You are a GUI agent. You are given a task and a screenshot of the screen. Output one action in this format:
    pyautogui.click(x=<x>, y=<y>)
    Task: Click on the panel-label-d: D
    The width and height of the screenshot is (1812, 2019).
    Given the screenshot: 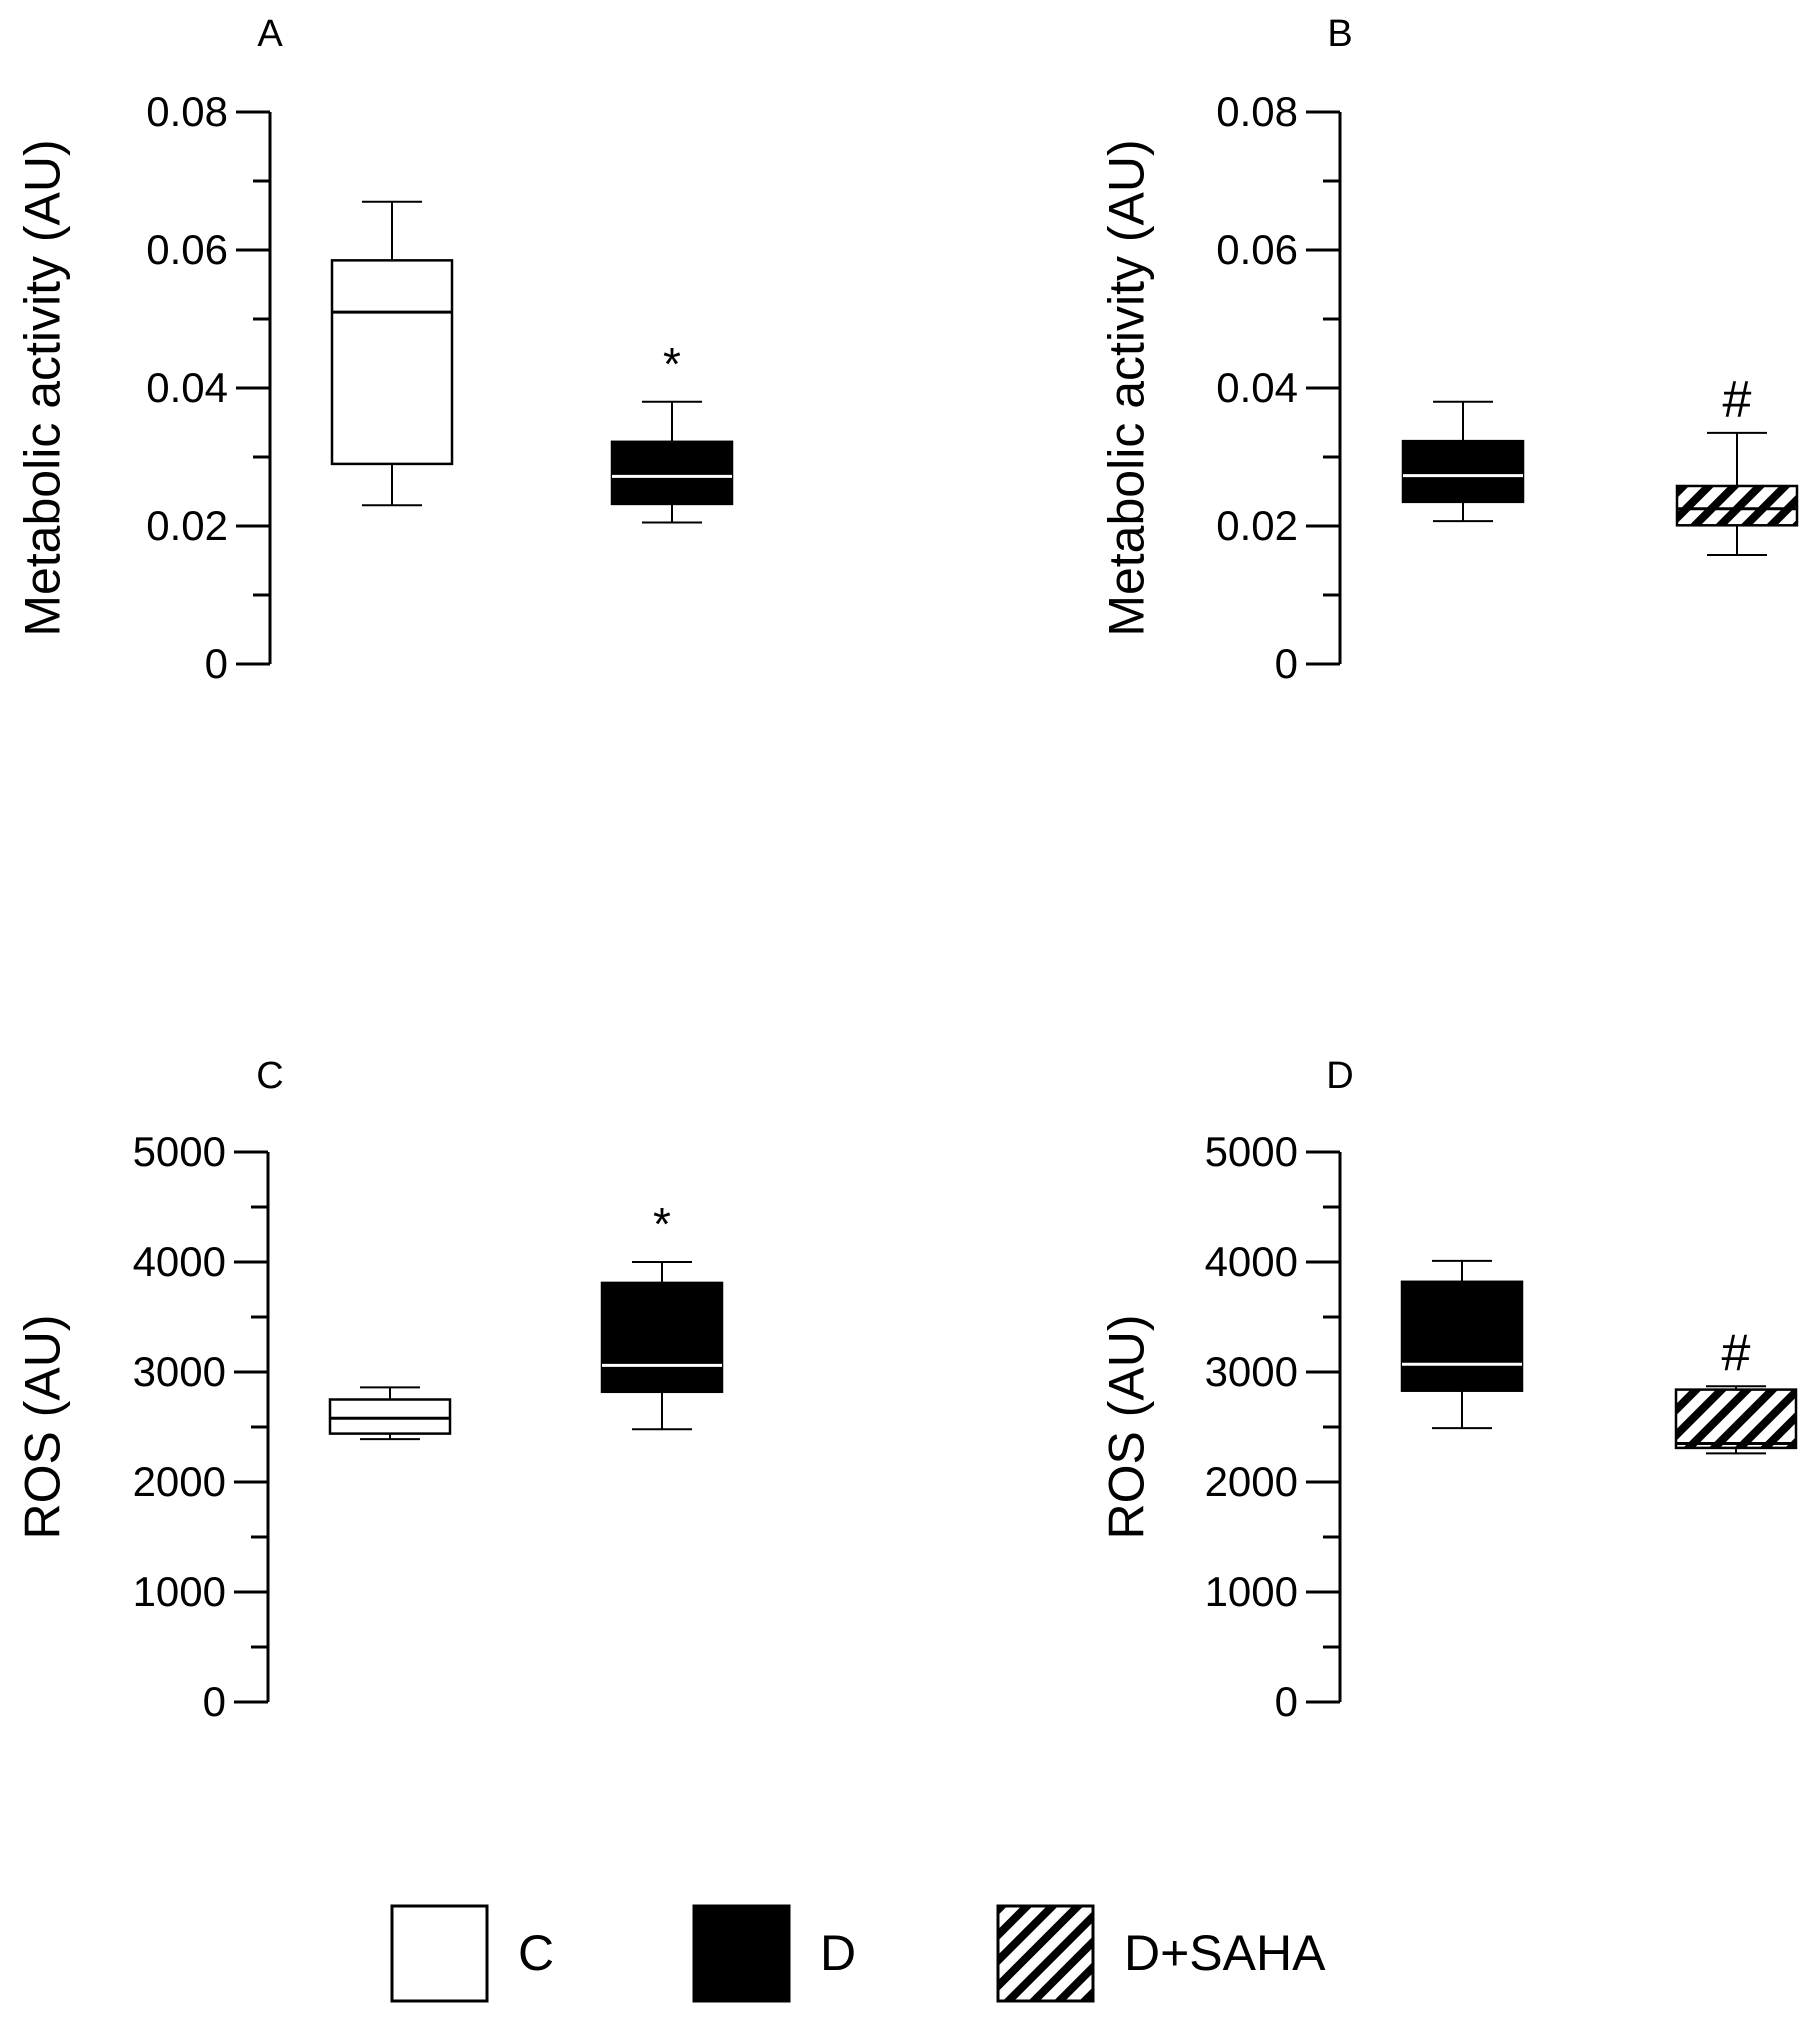 What is the action you would take?
    pyautogui.click(x=1339, y=1076)
    